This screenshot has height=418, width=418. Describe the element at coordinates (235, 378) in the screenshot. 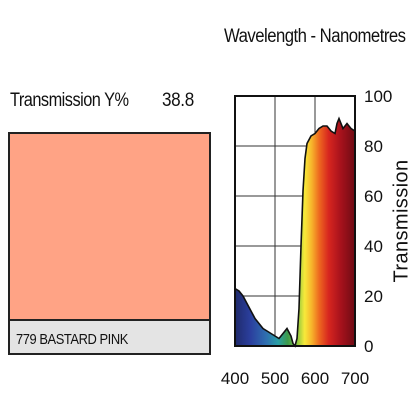

I see `x-tick-label: 400` at that location.